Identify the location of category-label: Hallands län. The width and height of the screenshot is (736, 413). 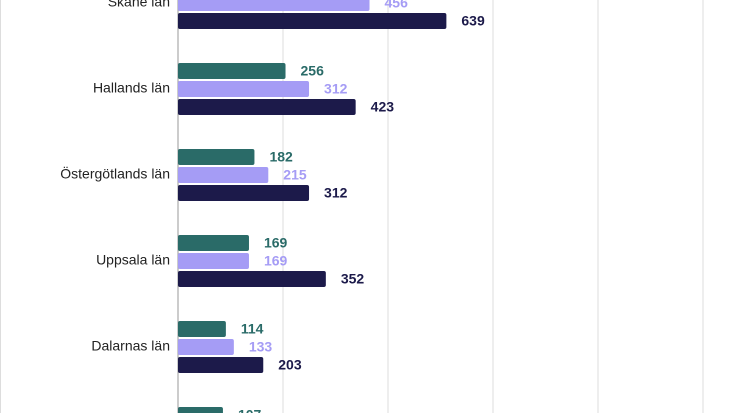
(131, 88).